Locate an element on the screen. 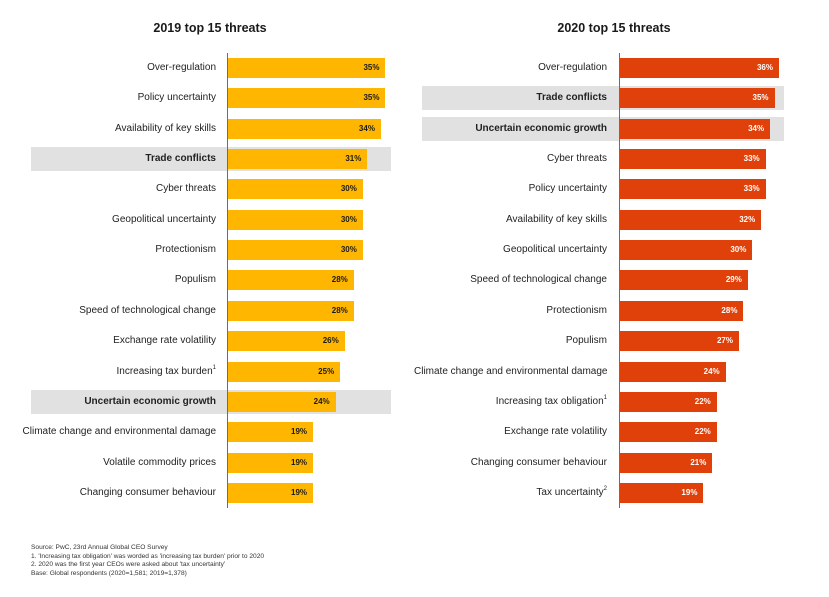  category-label: Speed of technological change is located at coordinates (510, 280).